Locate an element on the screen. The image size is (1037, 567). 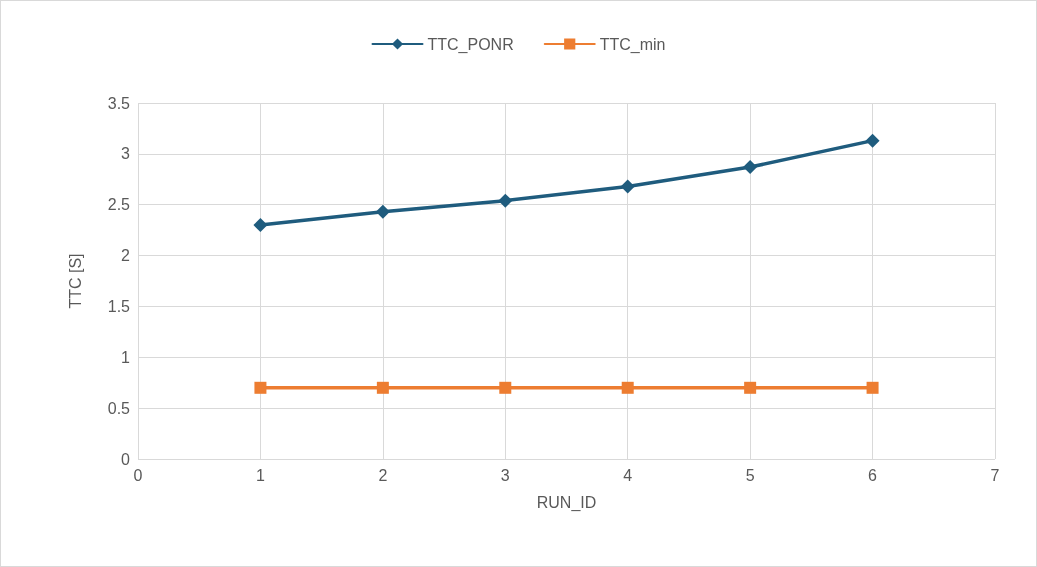
y-tick-label: 0 is located at coordinates (126, 459).